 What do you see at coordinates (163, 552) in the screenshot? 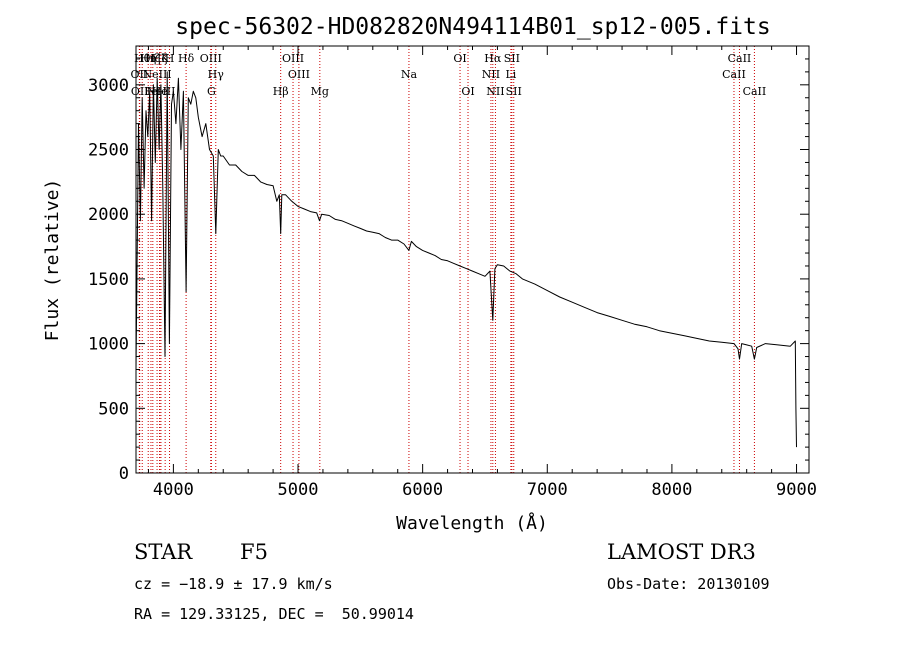
I see `object-class: STAR` at bounding box center [163, 552].